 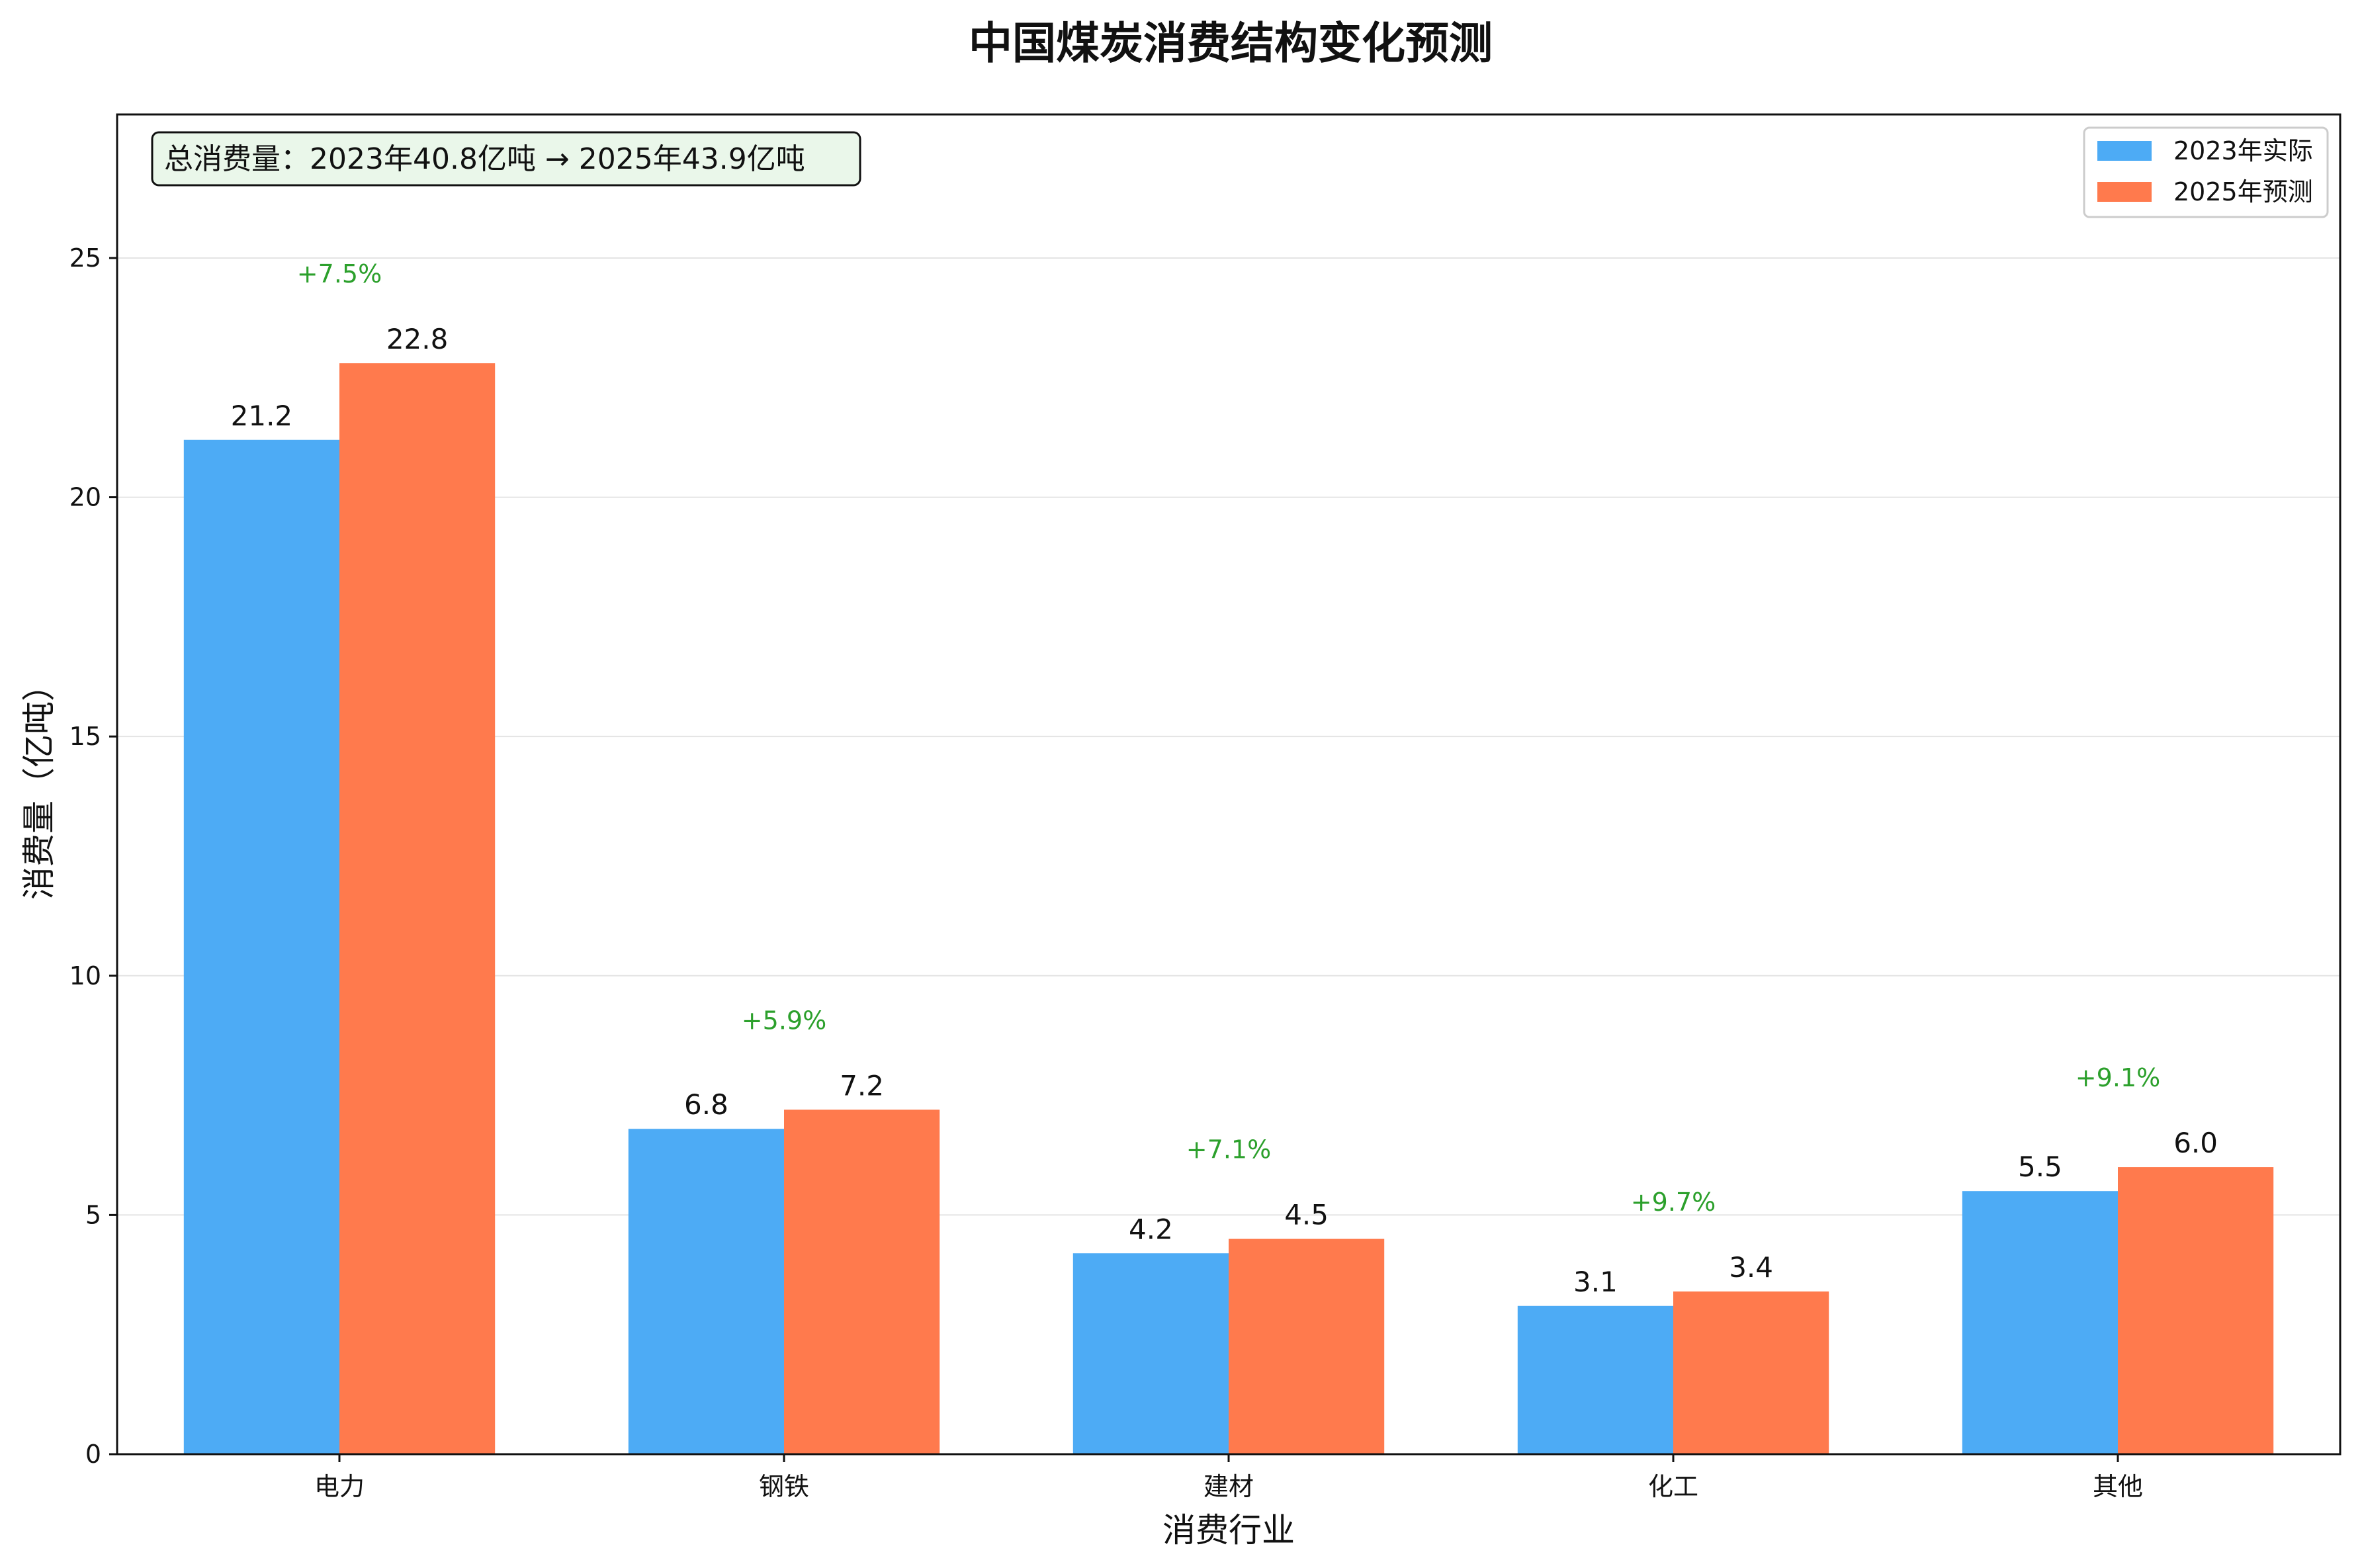 I want to click on x-tick-label: 钢铁, so click(x=784, y=1486).